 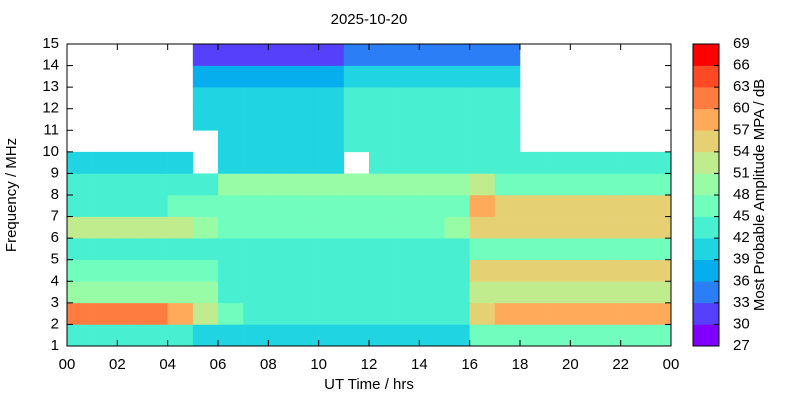 I want to click on y-tick-label: 6, so click(x=55, y=237).